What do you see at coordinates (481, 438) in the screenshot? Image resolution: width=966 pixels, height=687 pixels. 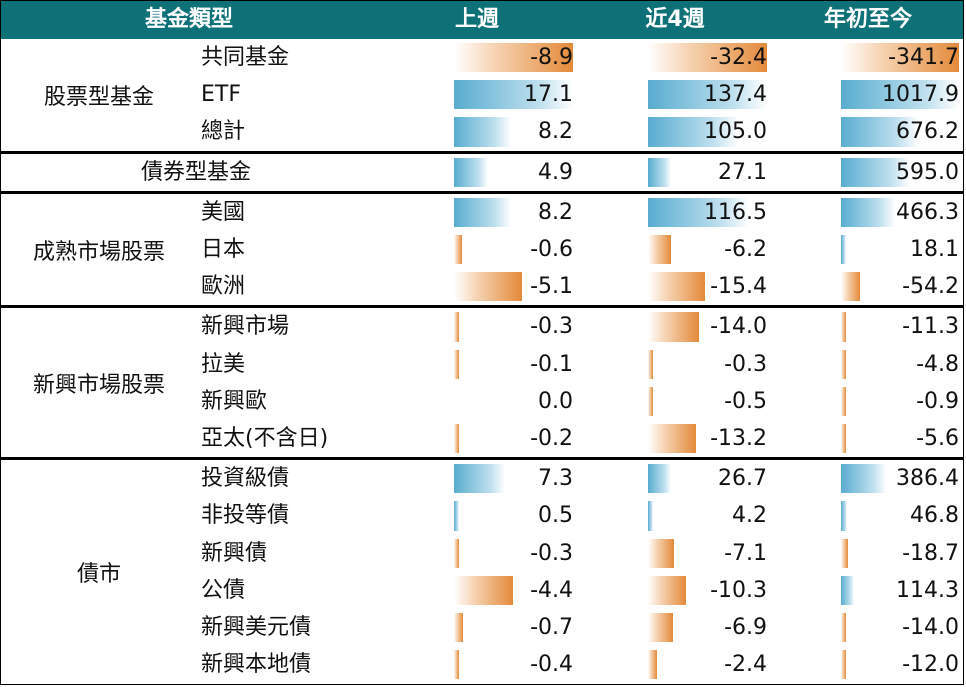 I see `cell-last-week: -0.2` at bounding box center [481, 438].